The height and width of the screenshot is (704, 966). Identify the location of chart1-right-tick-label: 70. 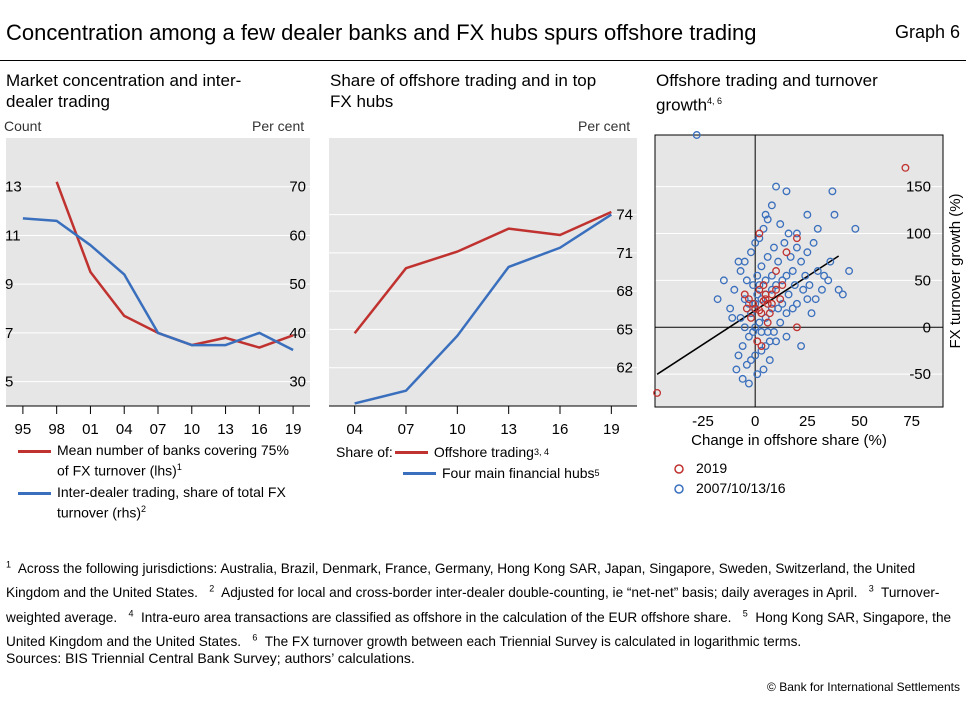
(297, 187).